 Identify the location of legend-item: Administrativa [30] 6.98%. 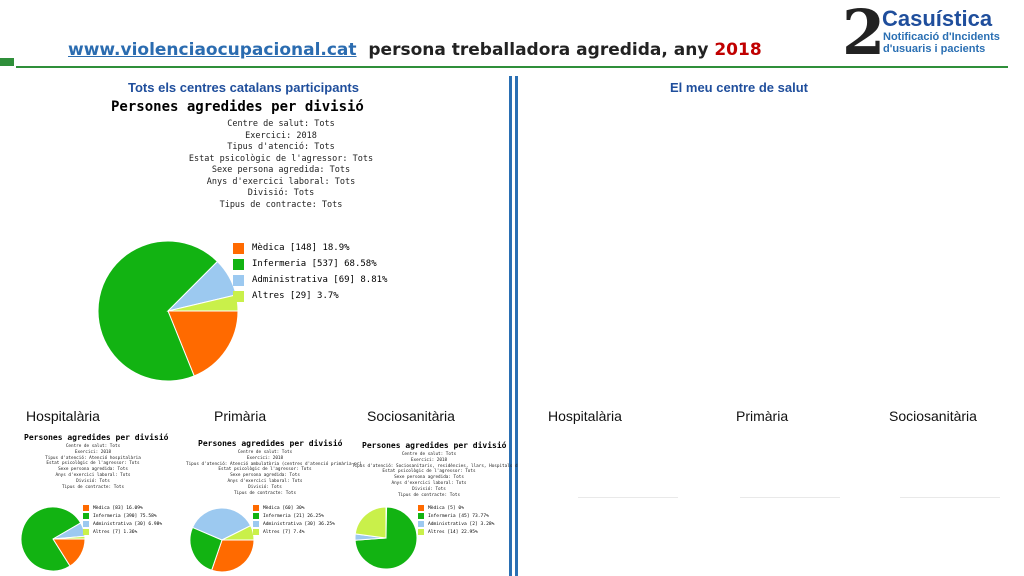
(122, 524).